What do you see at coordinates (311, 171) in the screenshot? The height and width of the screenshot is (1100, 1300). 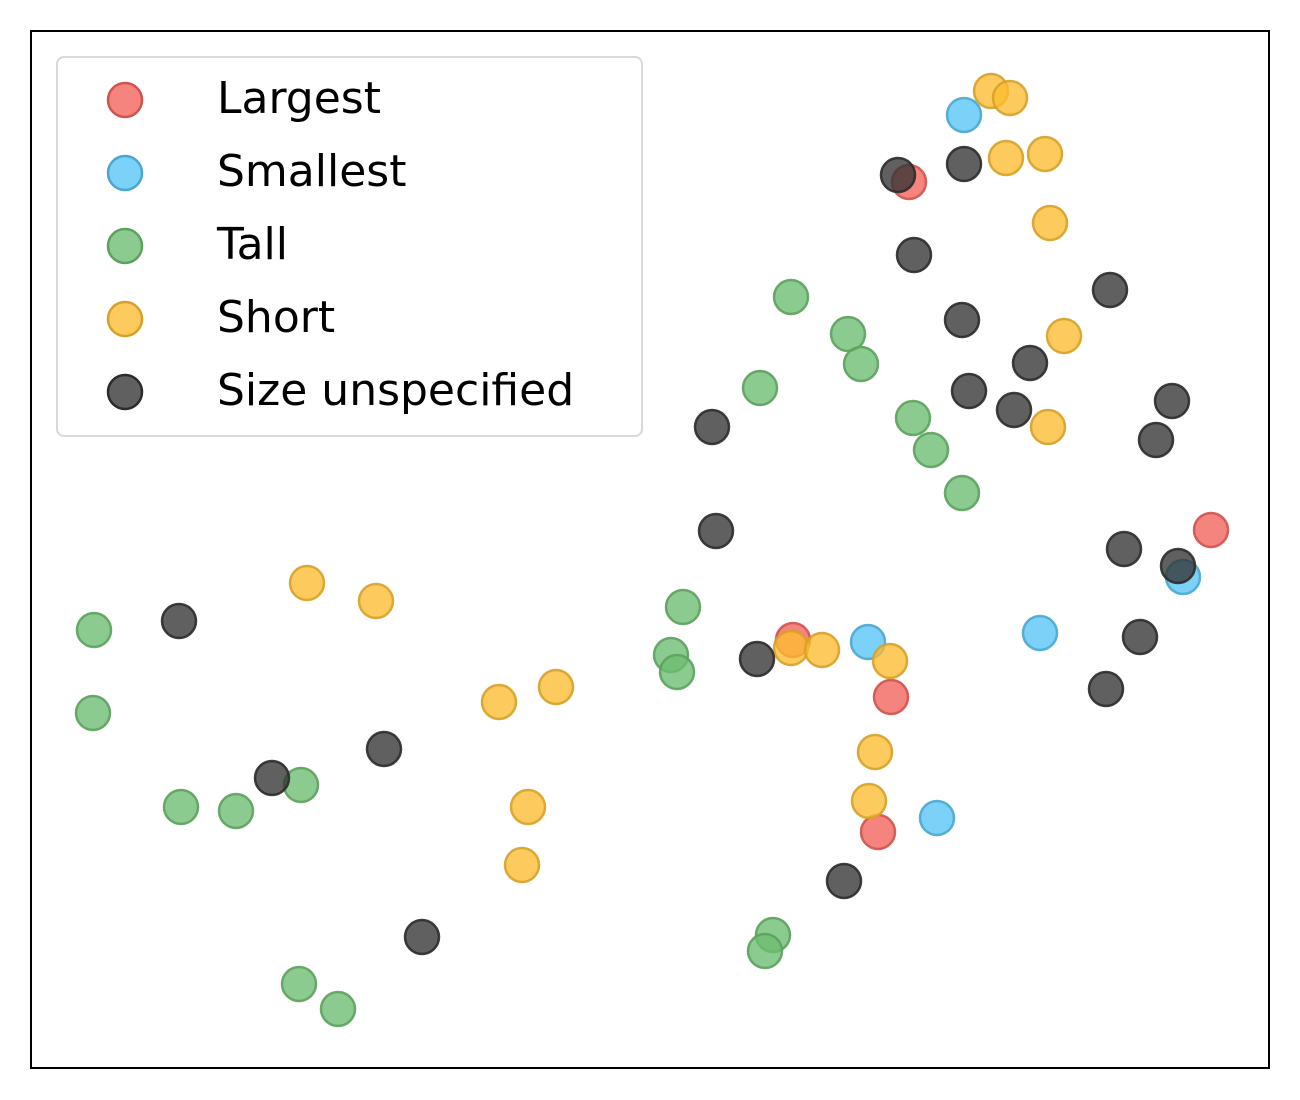 I see `legend-label-smallest: Smallest` at bounding box center [311, 171].